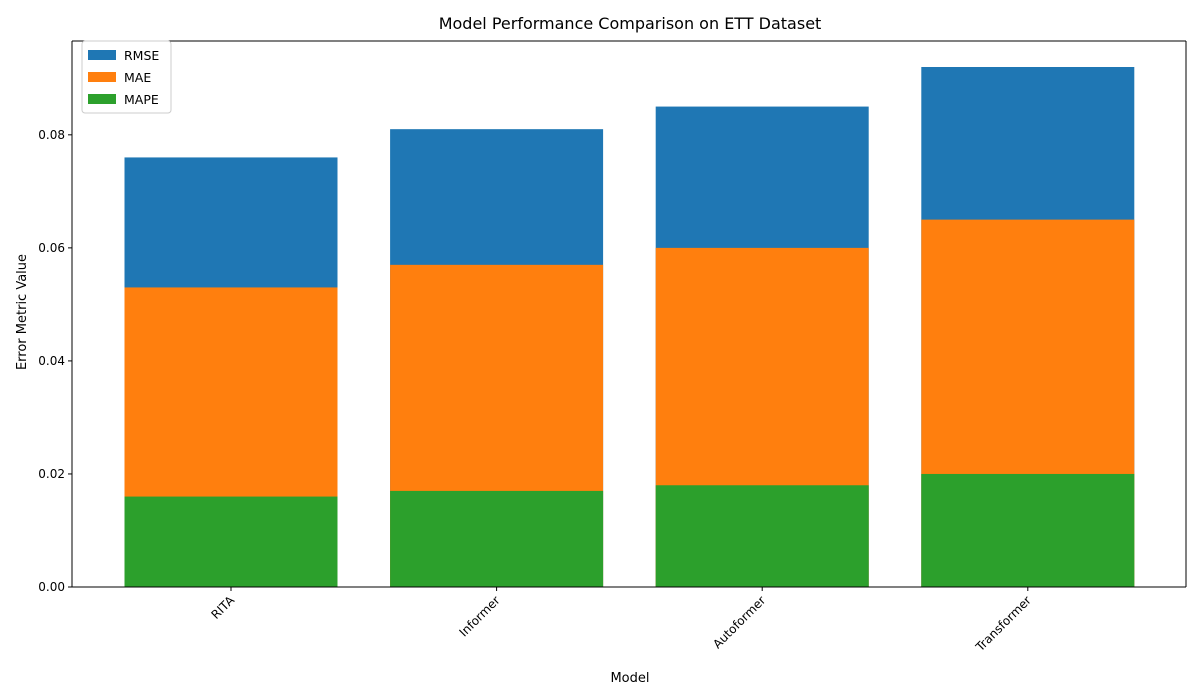 This screenshot has height=700, width=1200. I want to click on y-tick-label: 0.06, so click(51, 248).